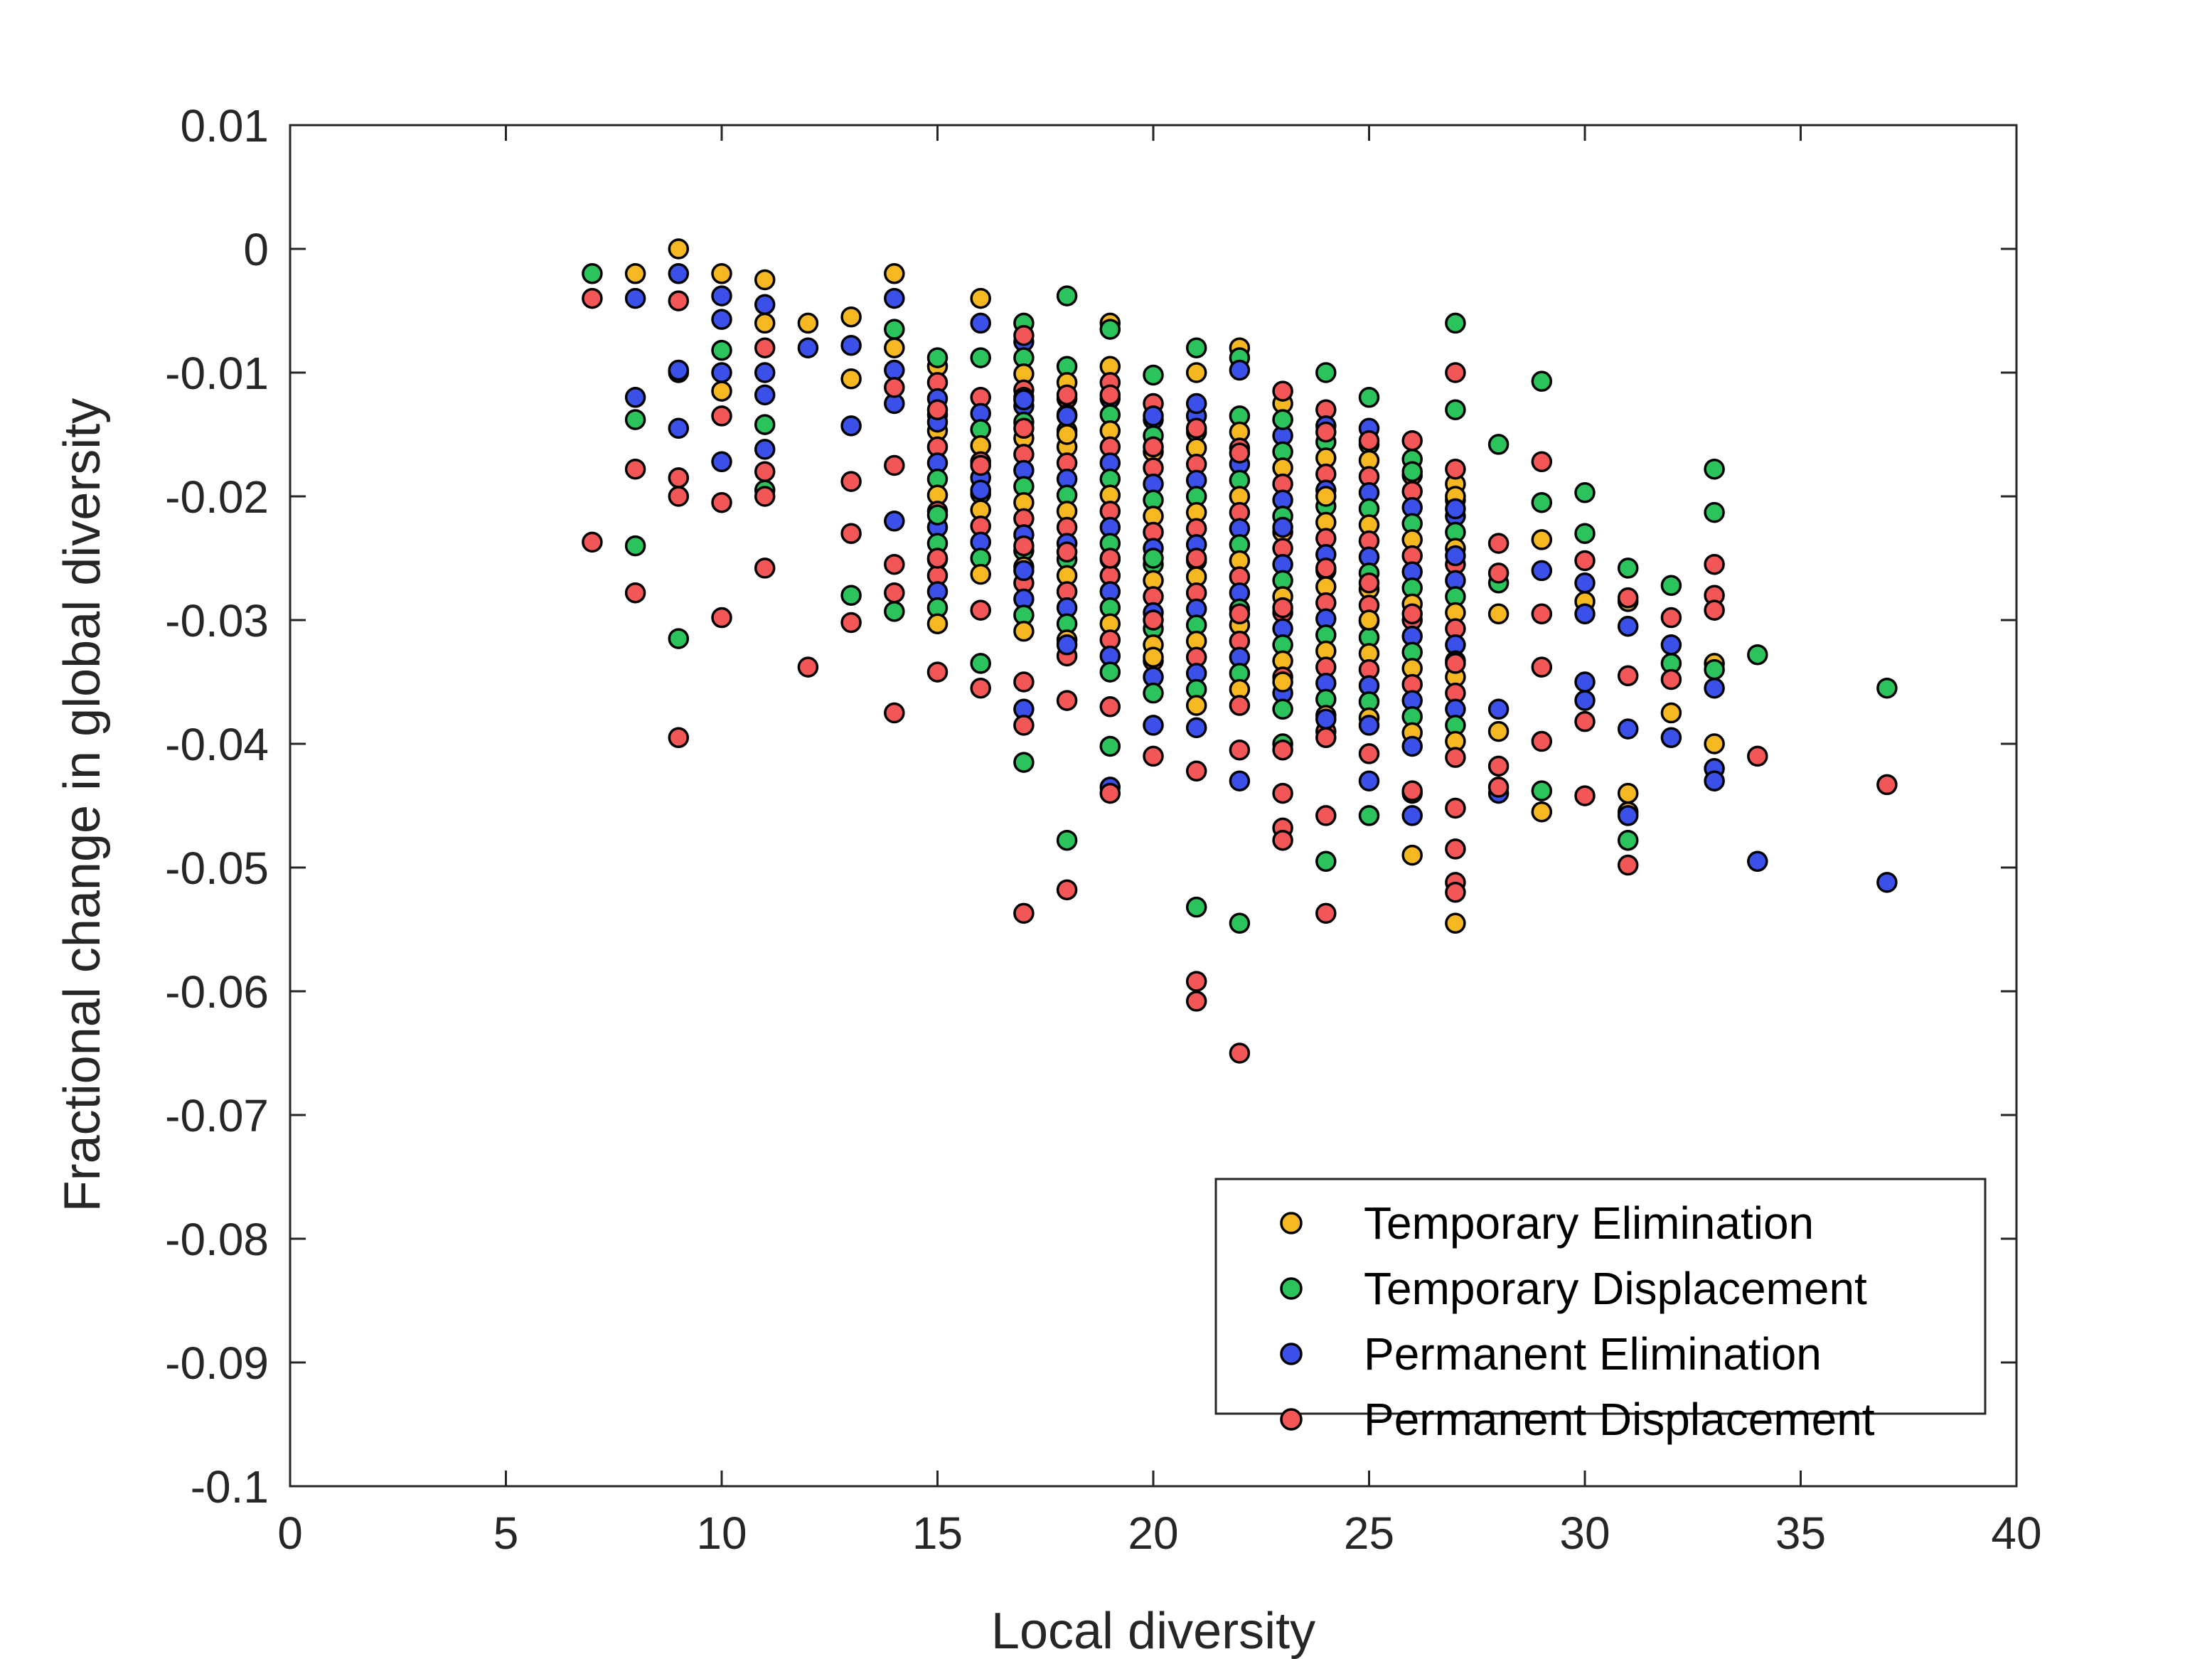 This screenshot has width=2212, height=1659. I want to click on y-tick-label: -0.1, so click(230, 1487).